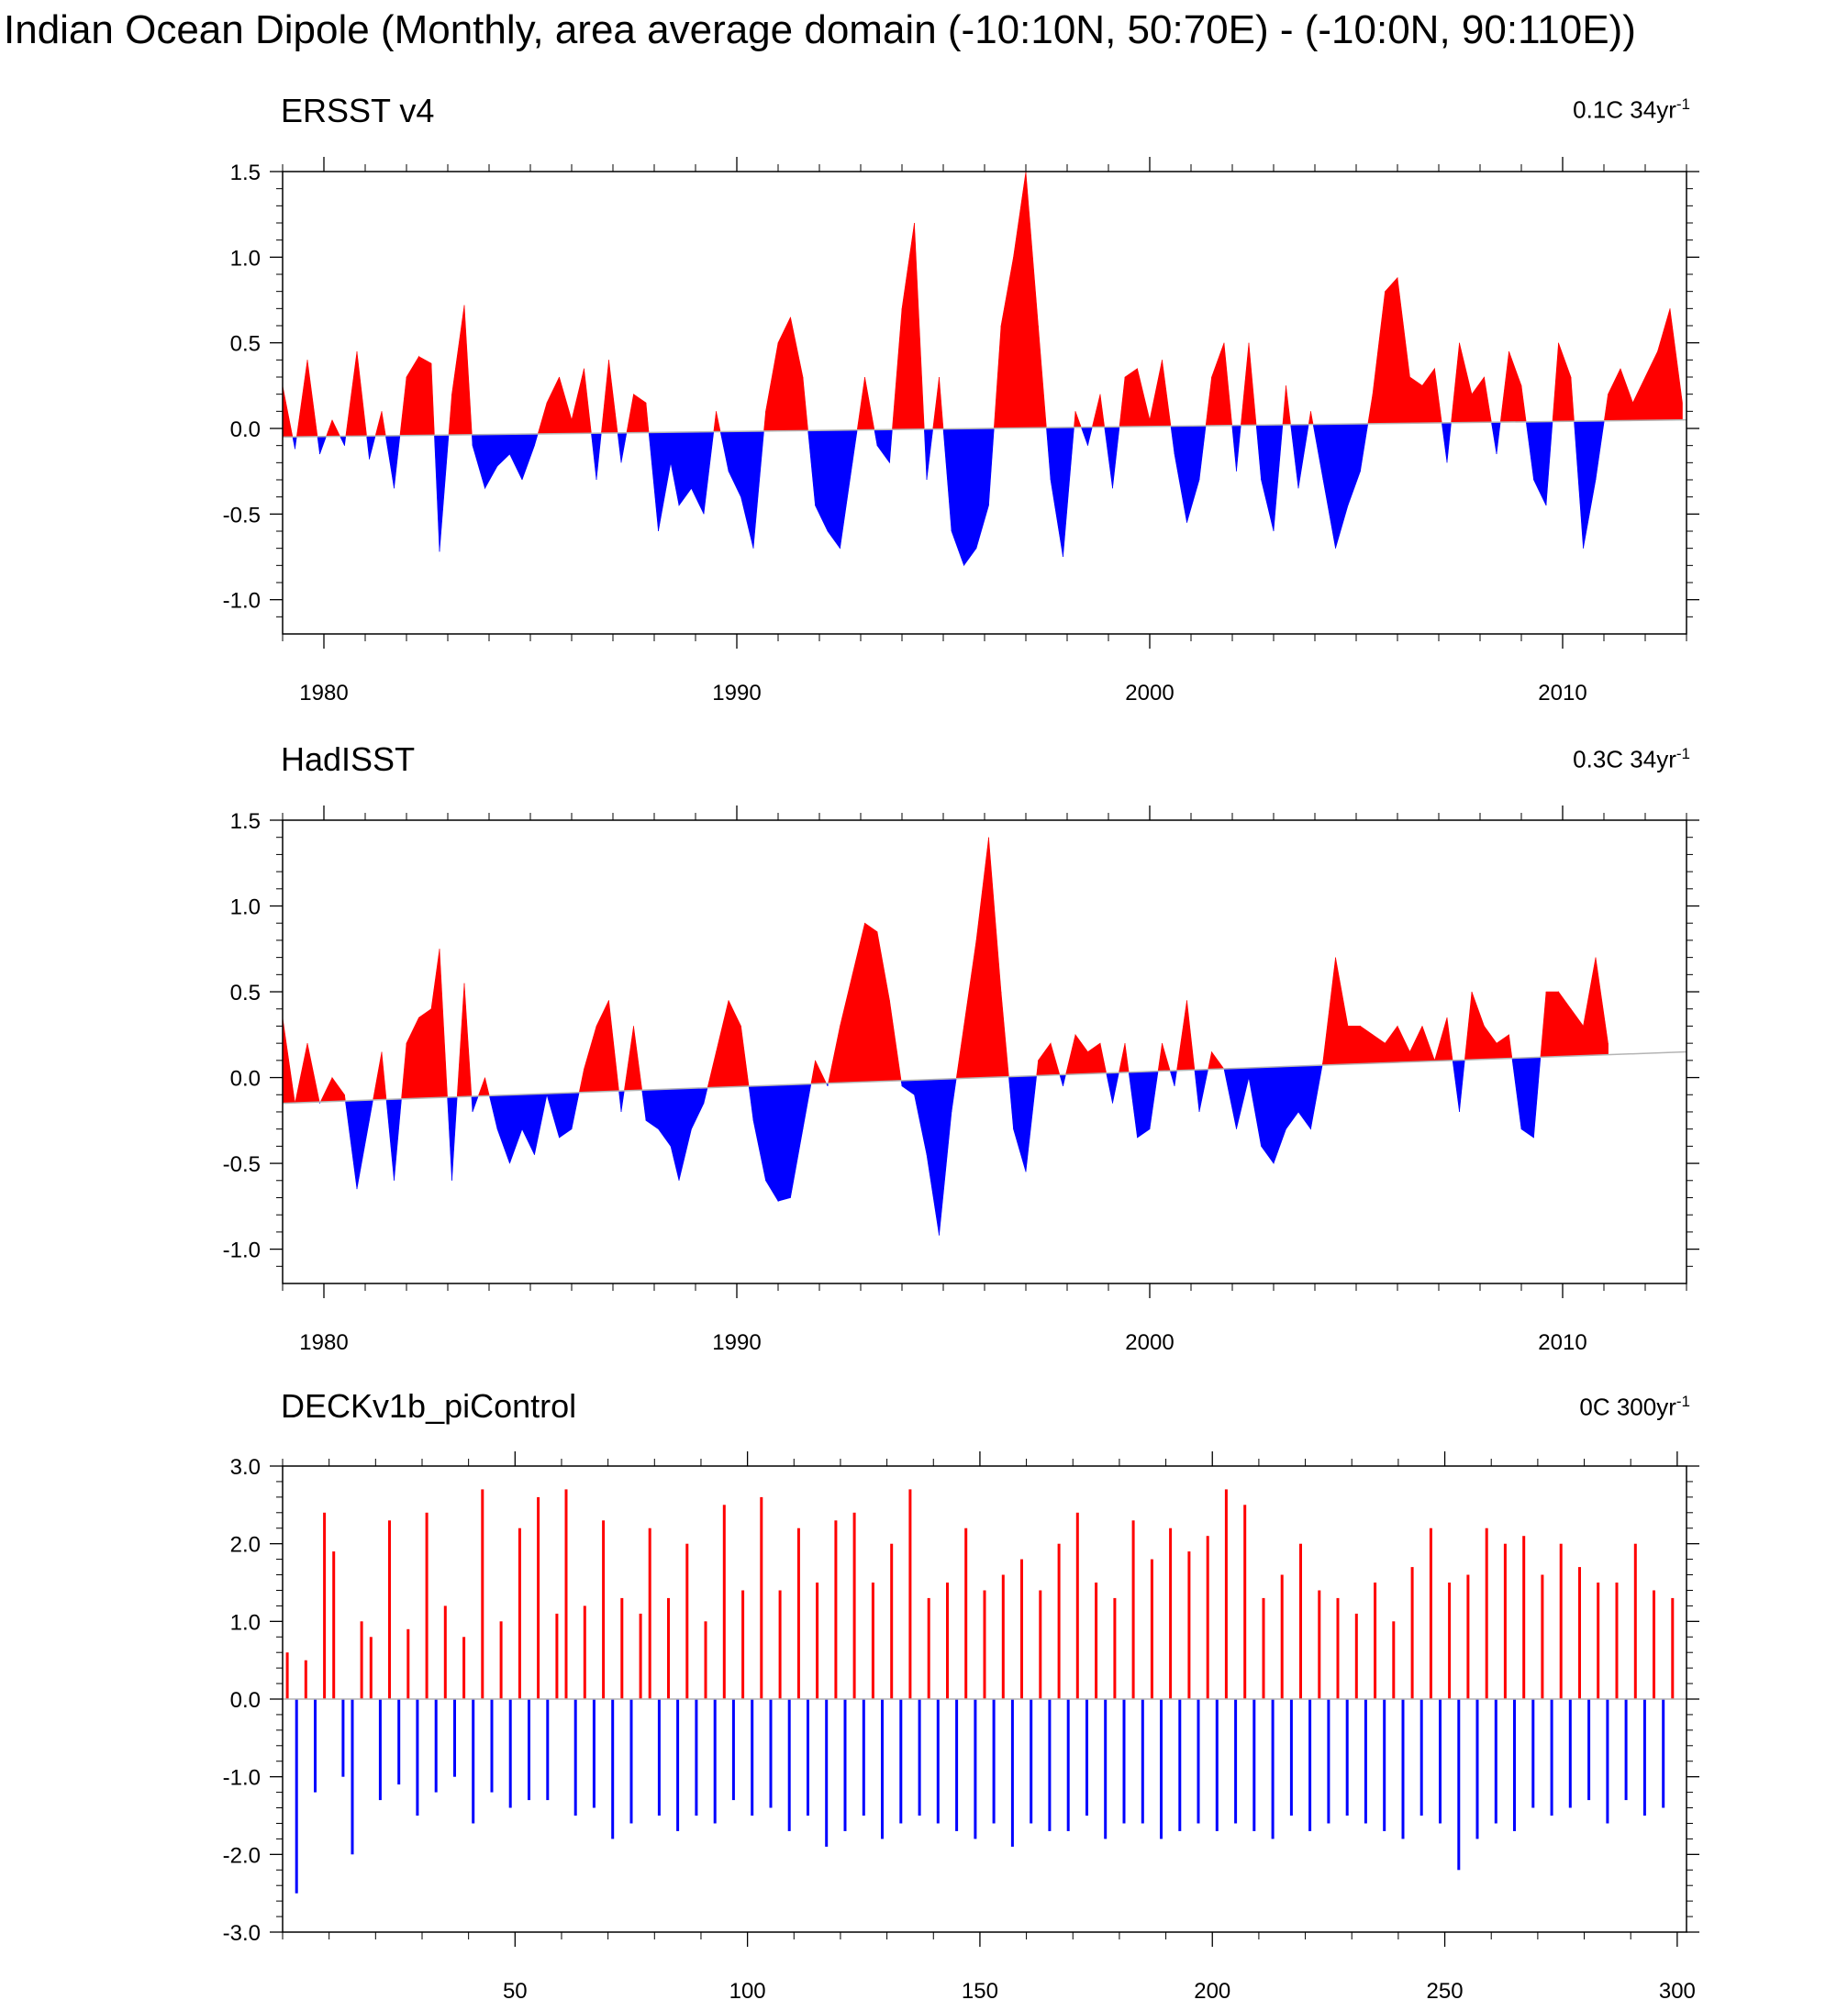  What do you see at coordinates (358, 110) in the screenshot?
I see `panel-title: ERSST v4` at bounding box center [358, 110].